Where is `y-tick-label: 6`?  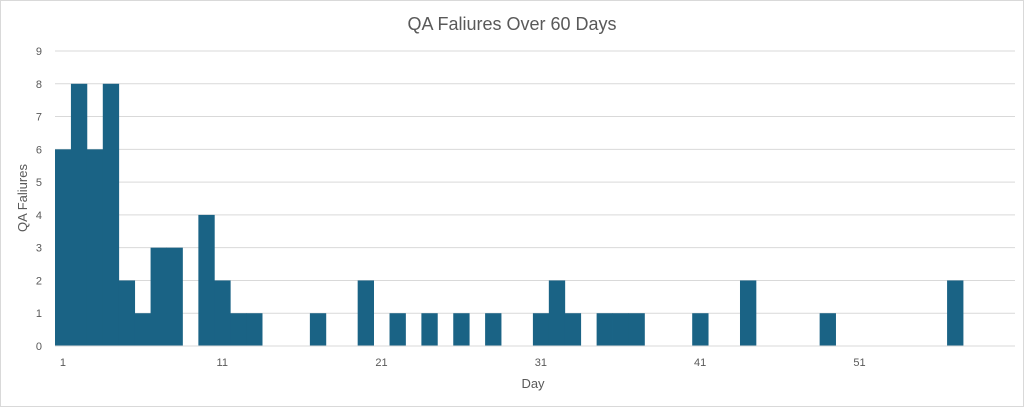
y-tick-label: 6 is located at coordinates (39, 150).